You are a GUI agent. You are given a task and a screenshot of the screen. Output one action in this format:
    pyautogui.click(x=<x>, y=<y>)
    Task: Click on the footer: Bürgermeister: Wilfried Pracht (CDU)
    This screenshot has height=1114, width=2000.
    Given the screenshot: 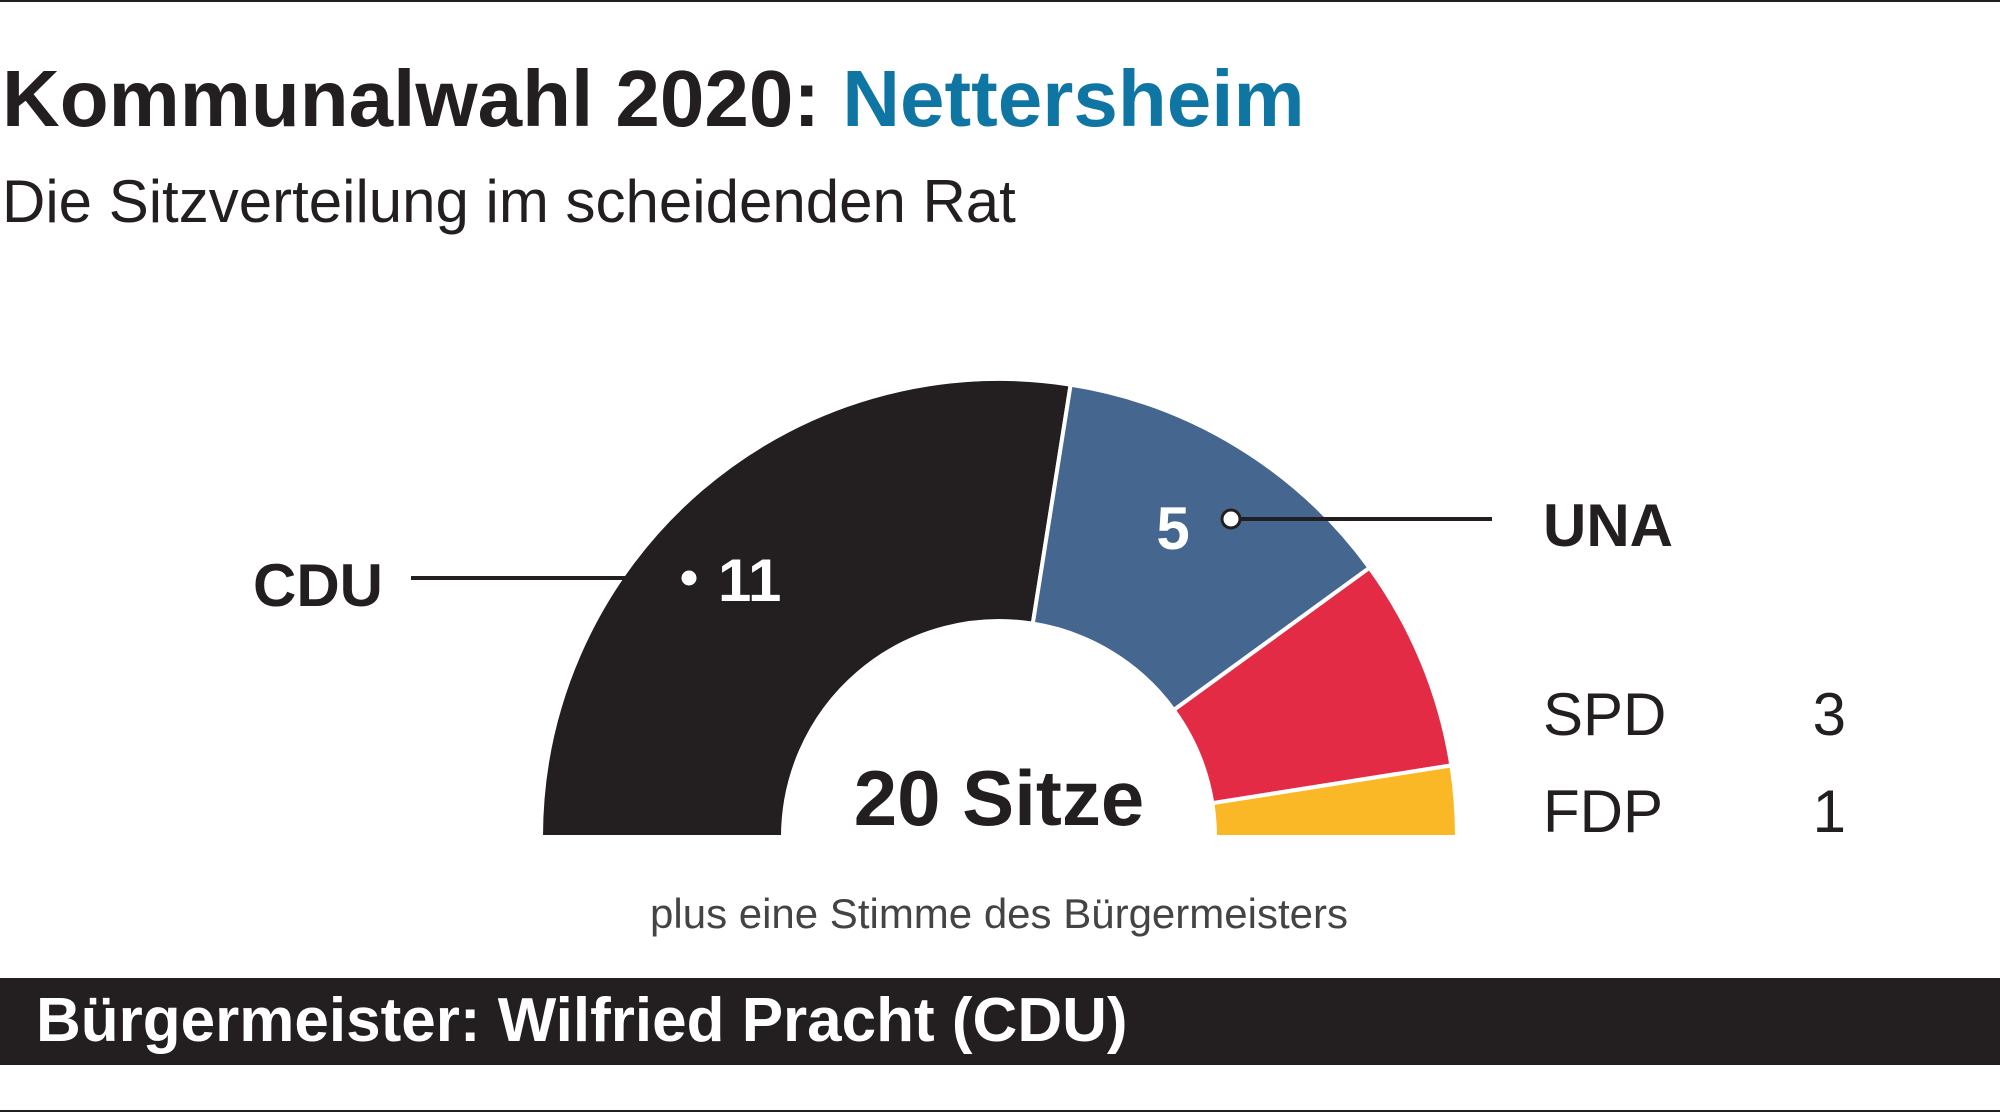 What is the action you would take?
    pyautogui.click(x=582, y=1020)
    